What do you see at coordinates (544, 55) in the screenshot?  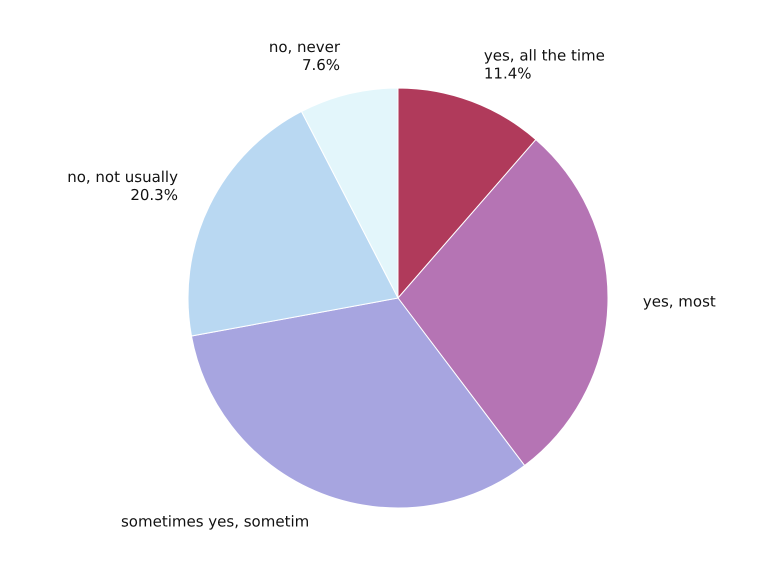 I see `slice-label: yes, all the time` at bounding box center [544, 55].